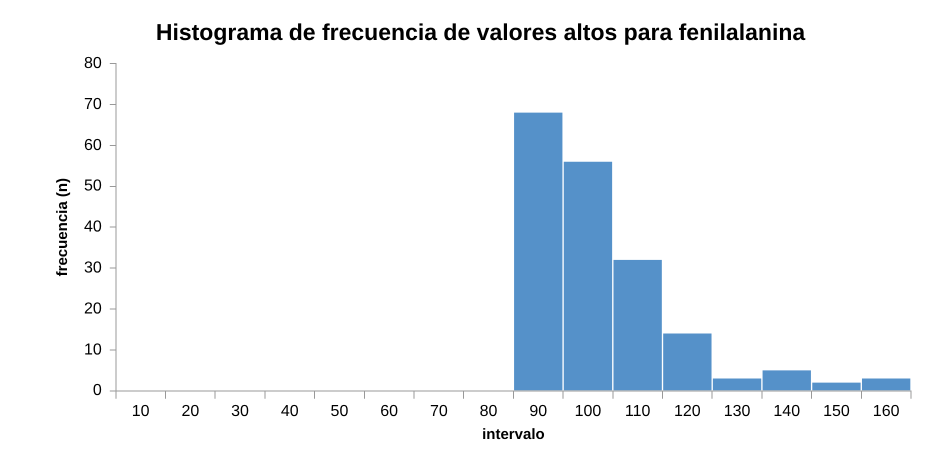  Describe the element at coordinates (93, 104) in the screenshot. I see `y-tick-label: 70` at that location.